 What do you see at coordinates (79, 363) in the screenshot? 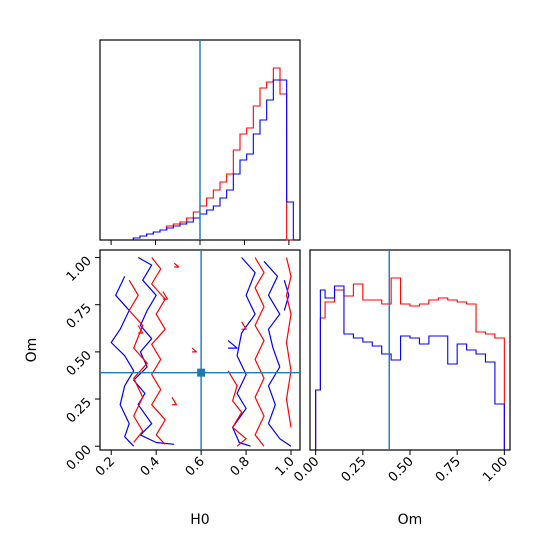
I see `contour-y-tick-label-2: 0.50` at bounding box center [79, 363].